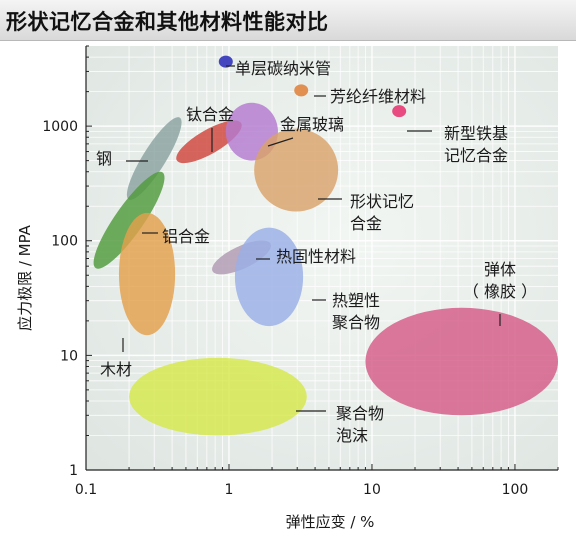 Image resolution: width=576 pixels, height=540 pixels. What do you see at coordinates (73, 471) in the screenshot?
I see `y-tick-label: 1` at bounding box center [73, 471].